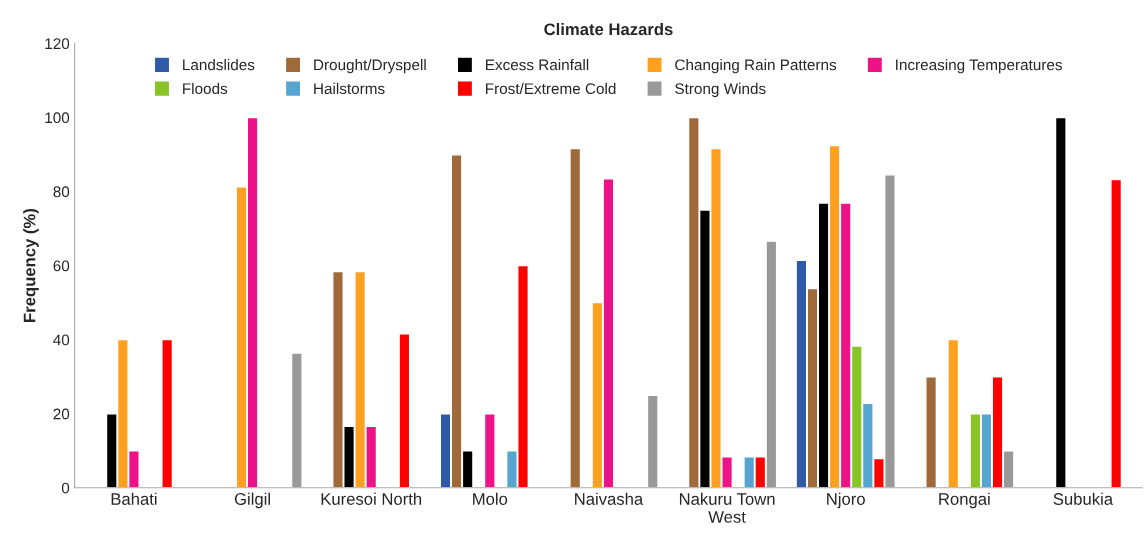  What do you see at coordinates (720, 90) in the screenshot?
I see `legend-label: Strong Winds` at bounding box center [720, 90].